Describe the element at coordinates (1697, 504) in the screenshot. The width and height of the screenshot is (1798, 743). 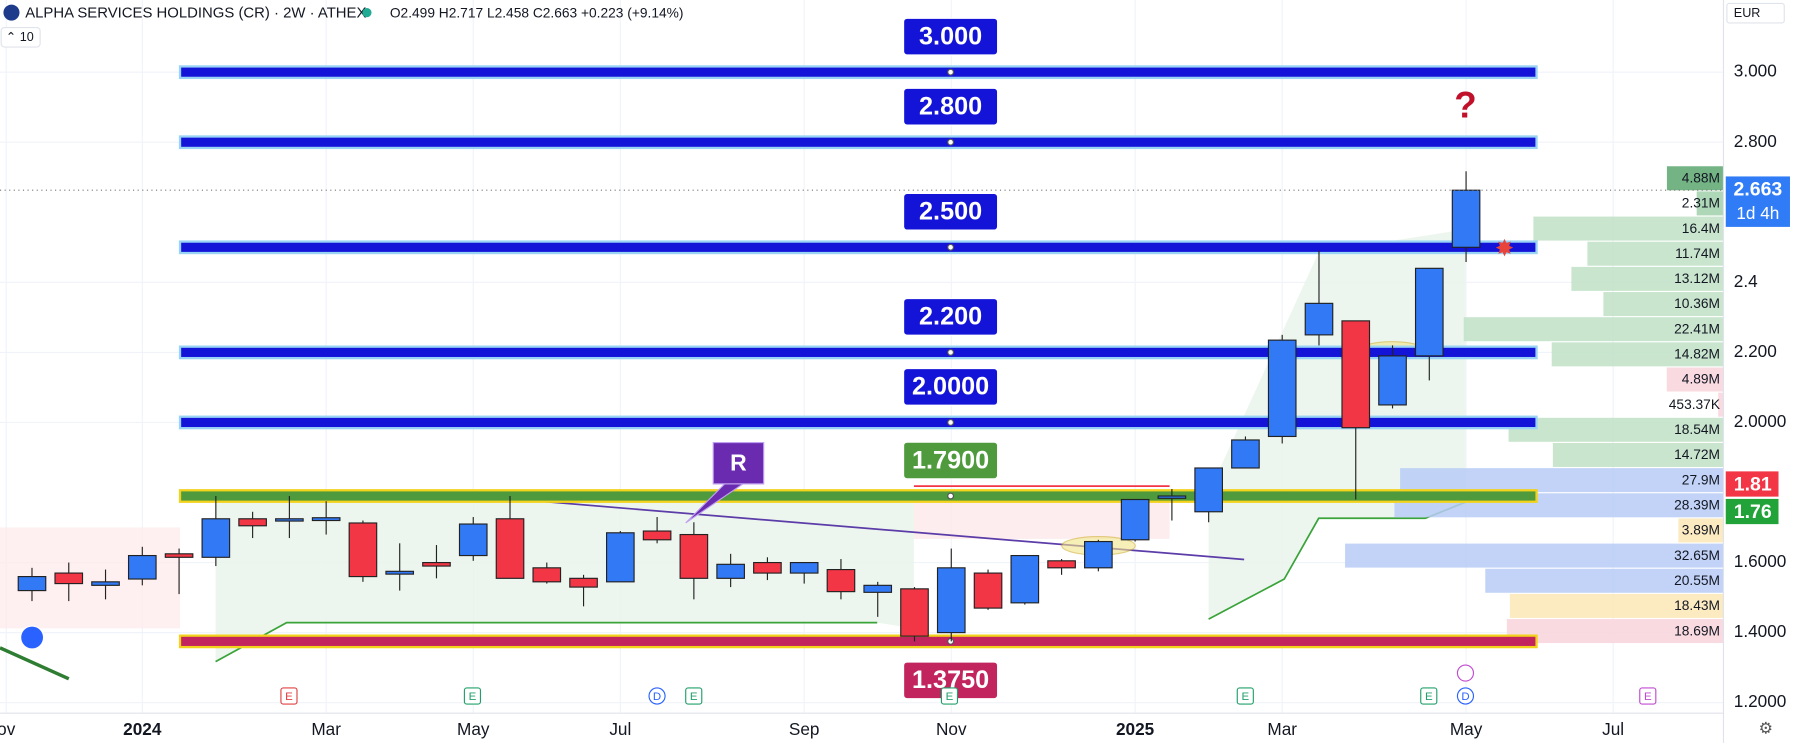
I see `volume-label: 28.39M` at that location.